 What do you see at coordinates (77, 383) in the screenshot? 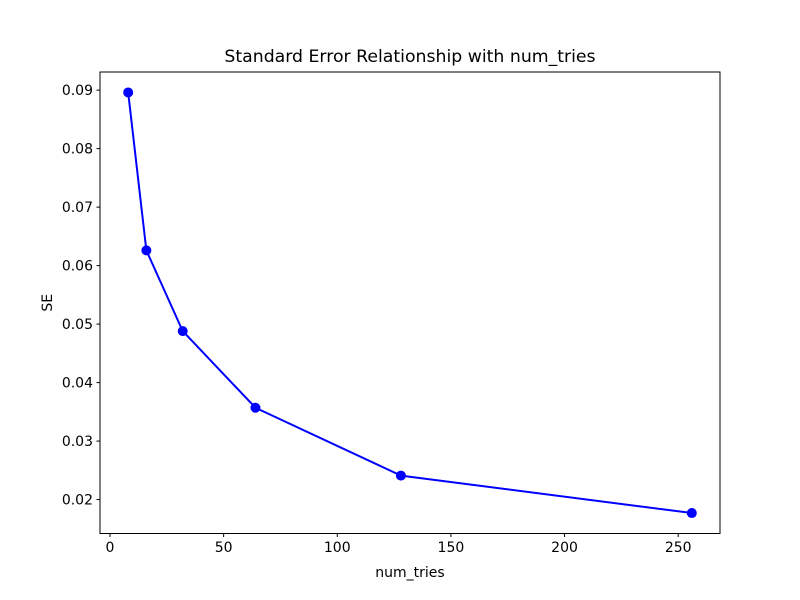
I see `y-tick-label: 0.04` at bounding box center [77, 383].